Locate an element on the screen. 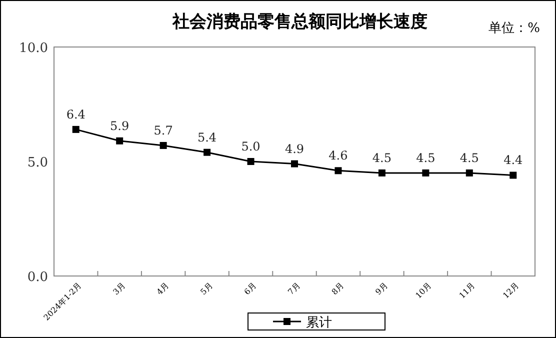 This screenshot has height=338, width=556. x-tick-label: 6月 is located at coordinates (250, 289).